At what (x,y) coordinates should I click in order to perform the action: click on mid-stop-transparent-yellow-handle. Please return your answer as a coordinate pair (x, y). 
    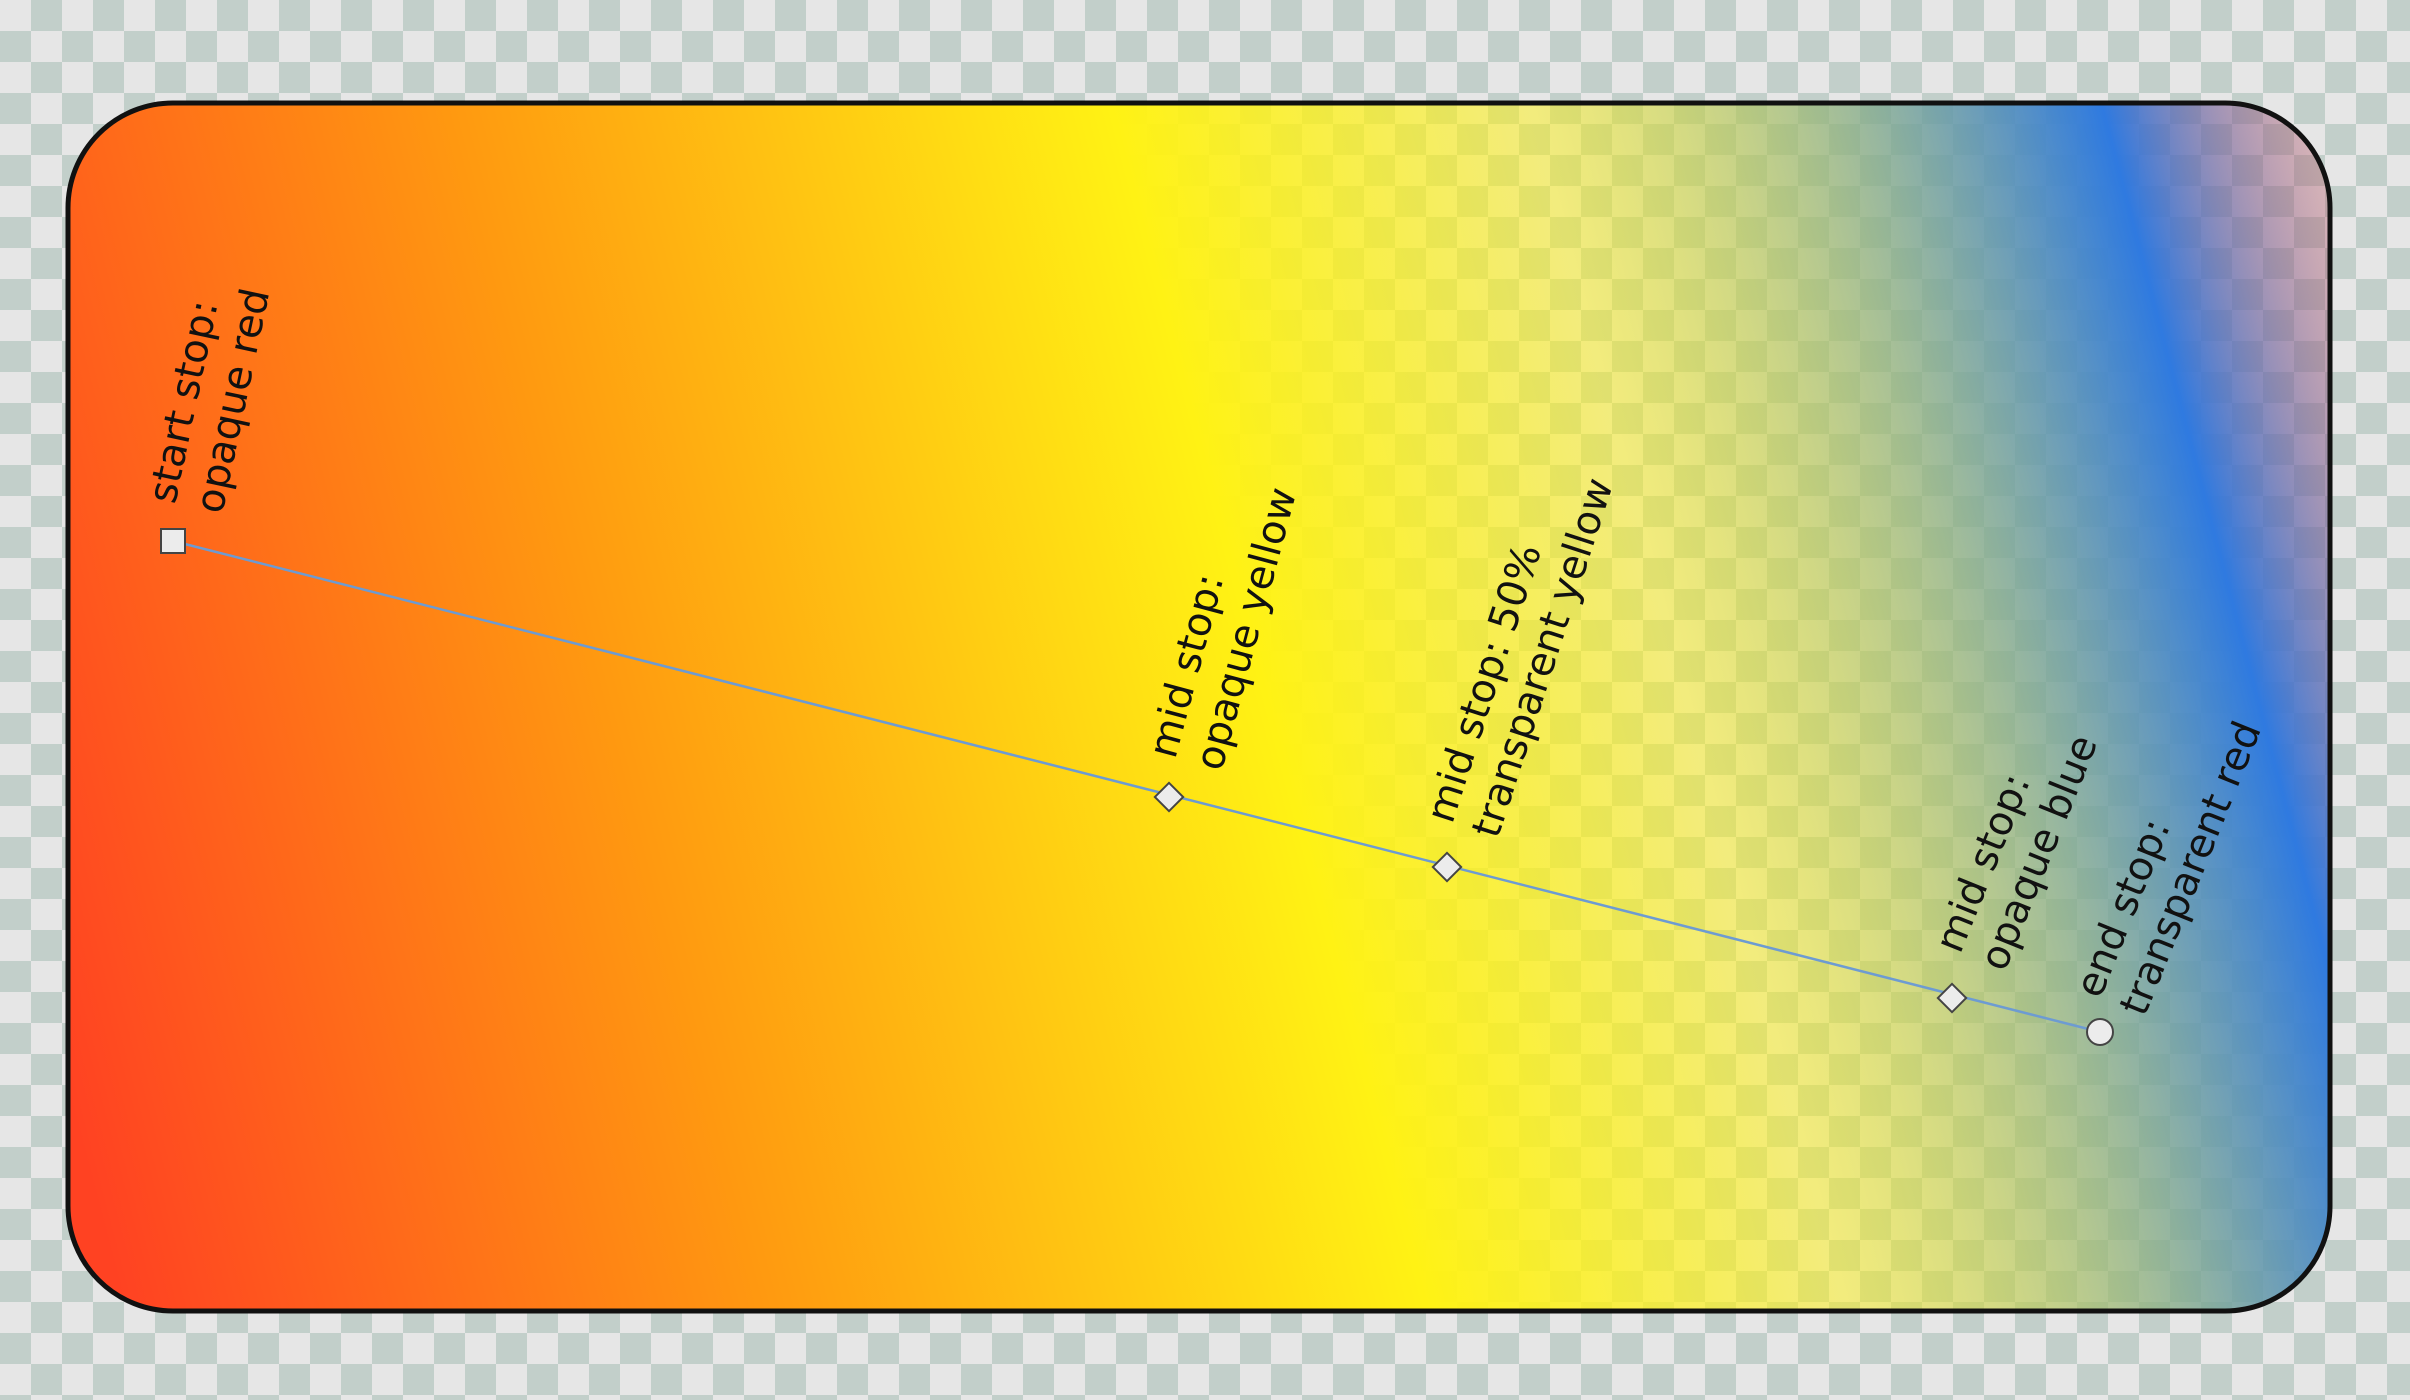
    Looking at the image, I should click on (1447, 867).